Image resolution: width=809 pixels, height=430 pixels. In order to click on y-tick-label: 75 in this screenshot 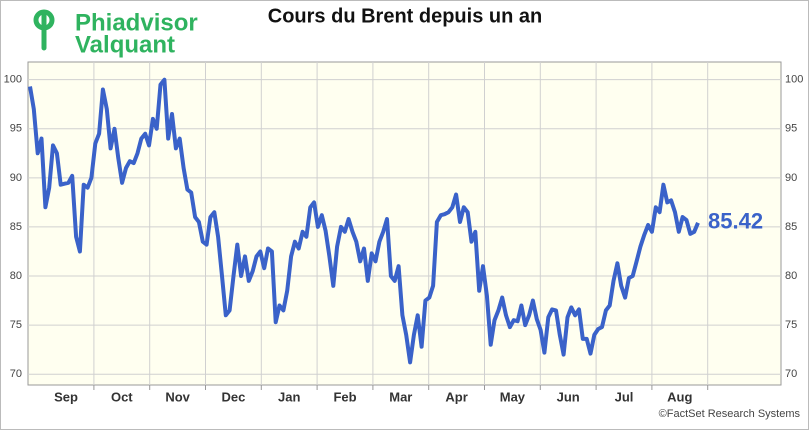, I will do `click(16, 325)`.